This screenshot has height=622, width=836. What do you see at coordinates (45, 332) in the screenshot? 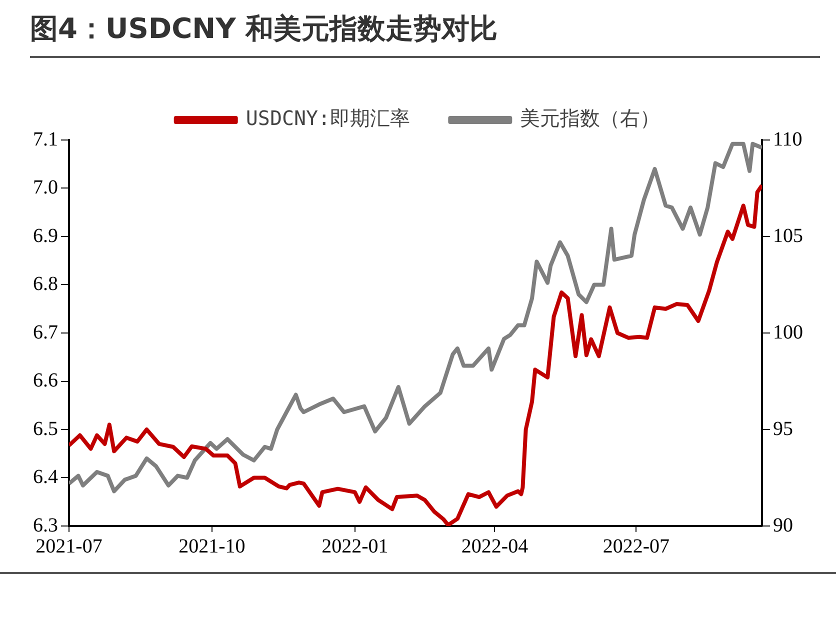
I see `y-tick-label: 6.7` at bounding box center [45, 332].